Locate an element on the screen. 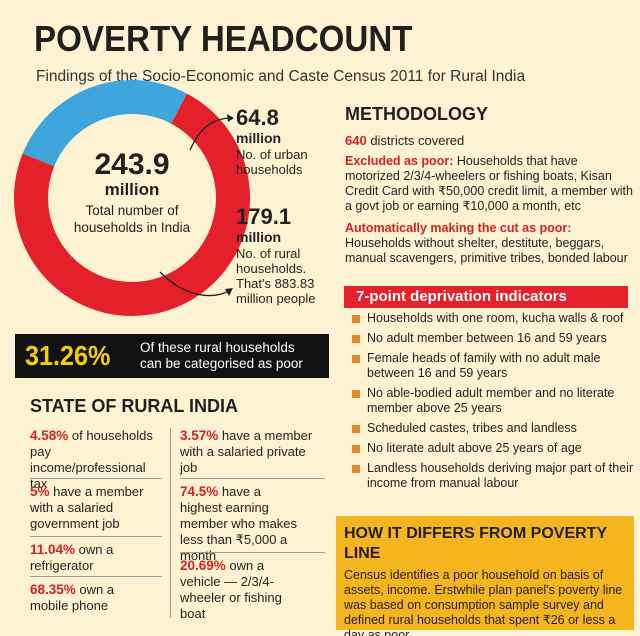  urban-label: No. of urban households is located at coordinates (272, 162).